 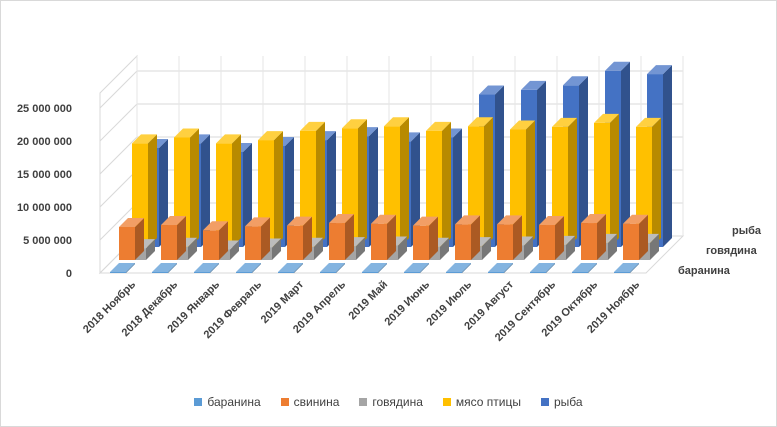 I want to click on depth-axis-label: говядина, so click(x=732, y=251).